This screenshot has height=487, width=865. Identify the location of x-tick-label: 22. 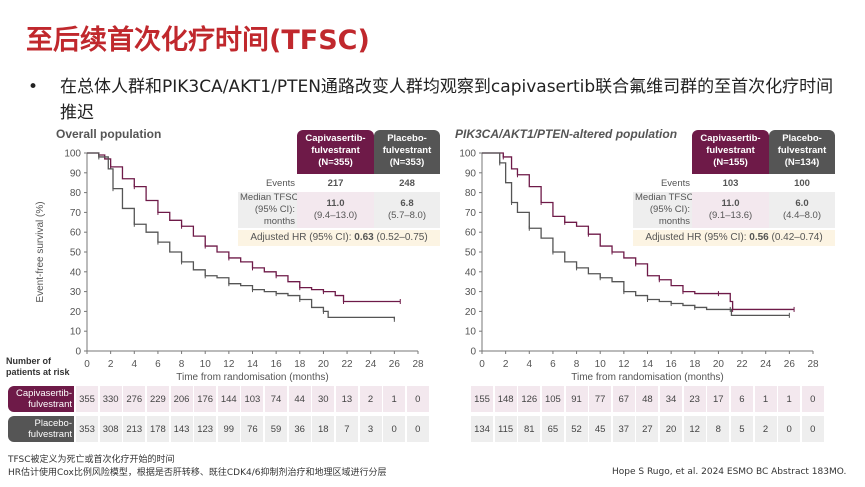
(348, 364).